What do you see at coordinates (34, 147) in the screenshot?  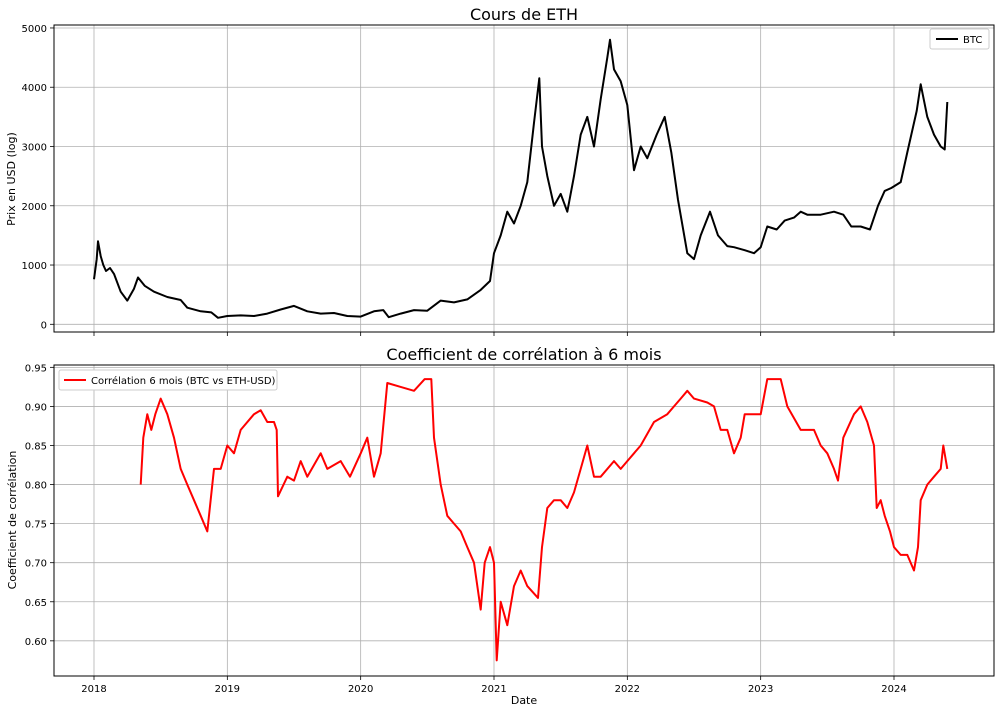 I see `y-tick-label: 3000` at bounding box center [34, 147].